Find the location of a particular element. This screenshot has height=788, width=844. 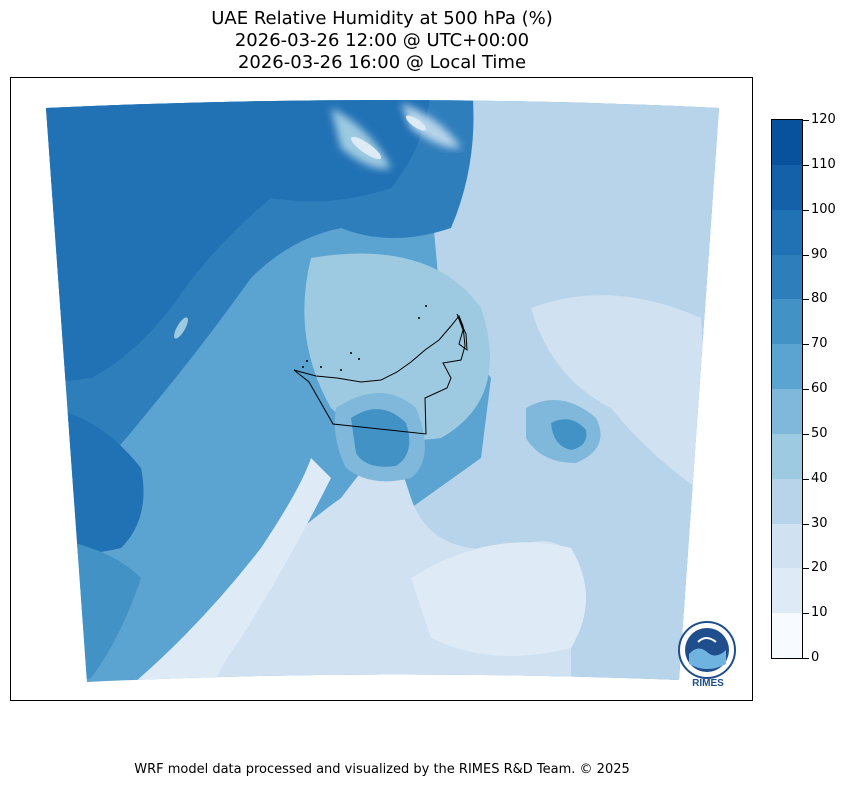

musandam-outline is located at coordinates (462, 332).